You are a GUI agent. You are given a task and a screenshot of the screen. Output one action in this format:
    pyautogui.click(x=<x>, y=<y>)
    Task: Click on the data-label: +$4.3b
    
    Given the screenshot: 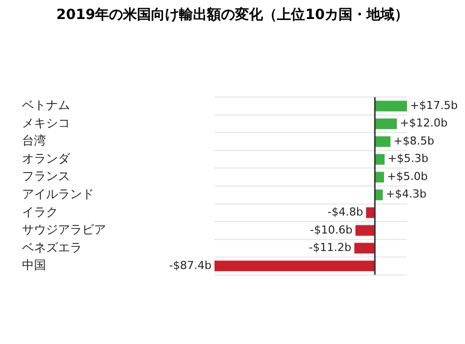 What is the action you would take?
    pyautogui.click(x=406, y=194)
    